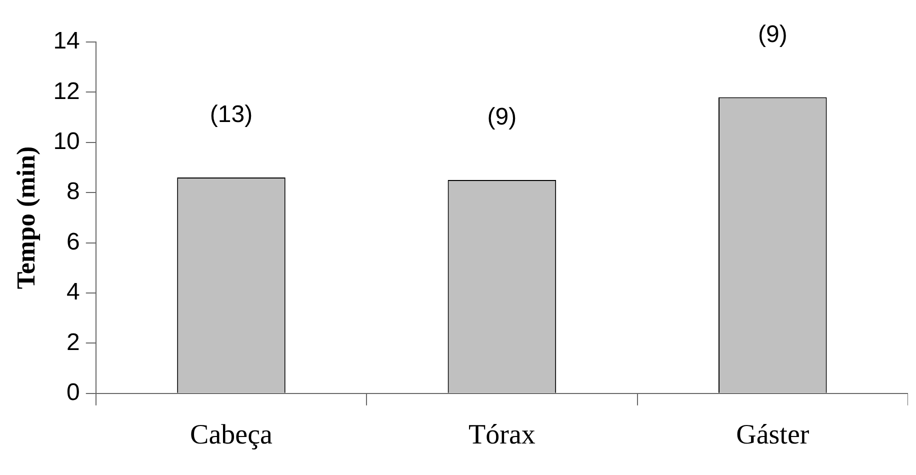 The width and height of the screenshot is (916, 475). Describe the element at coordinates (231, 114) in the screenshot. I see `annotation: (13)` at that location.